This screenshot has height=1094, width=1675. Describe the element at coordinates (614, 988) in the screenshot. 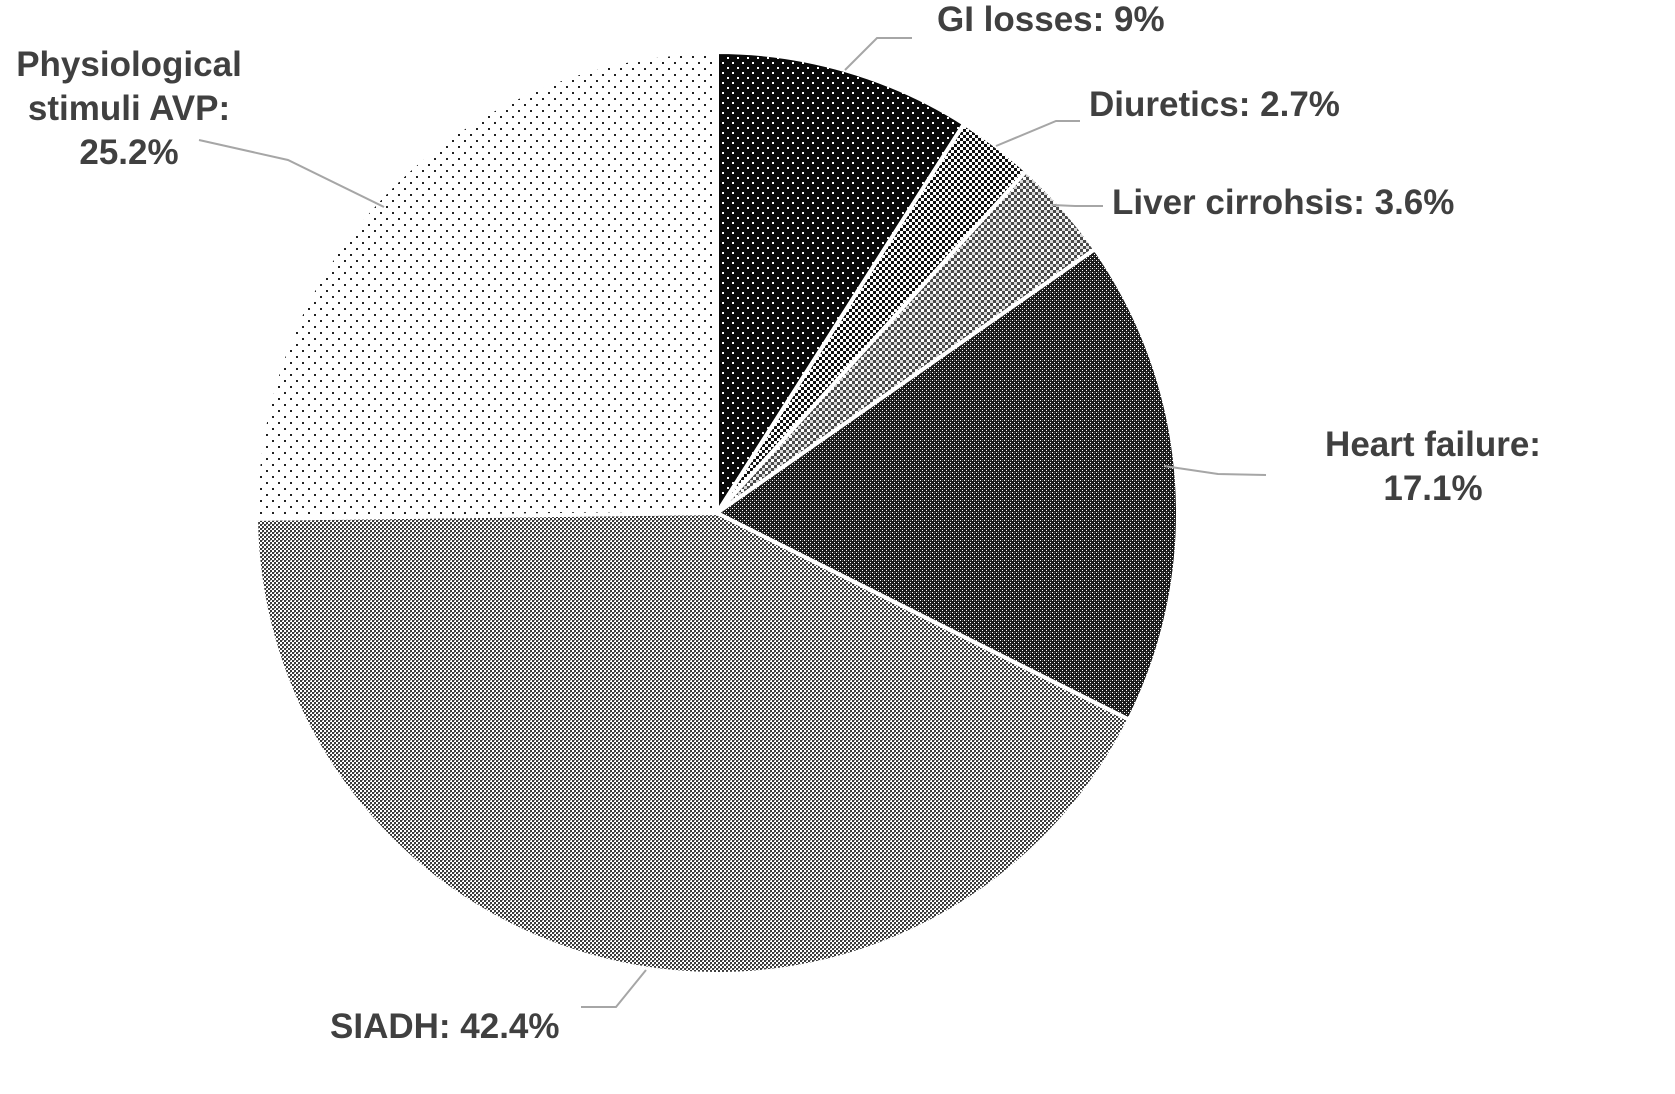

I see `leader-line-siadh` at that location.